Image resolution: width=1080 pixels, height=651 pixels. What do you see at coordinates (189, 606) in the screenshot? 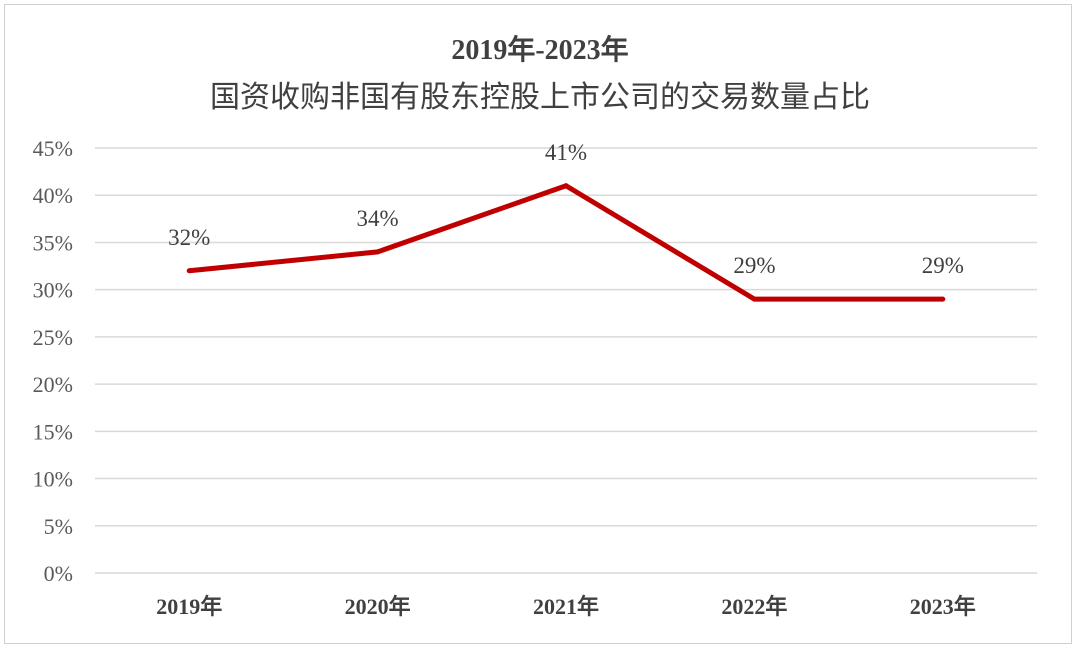
I see `x-tick-label: 2019年` at bounding box center [189, 606].